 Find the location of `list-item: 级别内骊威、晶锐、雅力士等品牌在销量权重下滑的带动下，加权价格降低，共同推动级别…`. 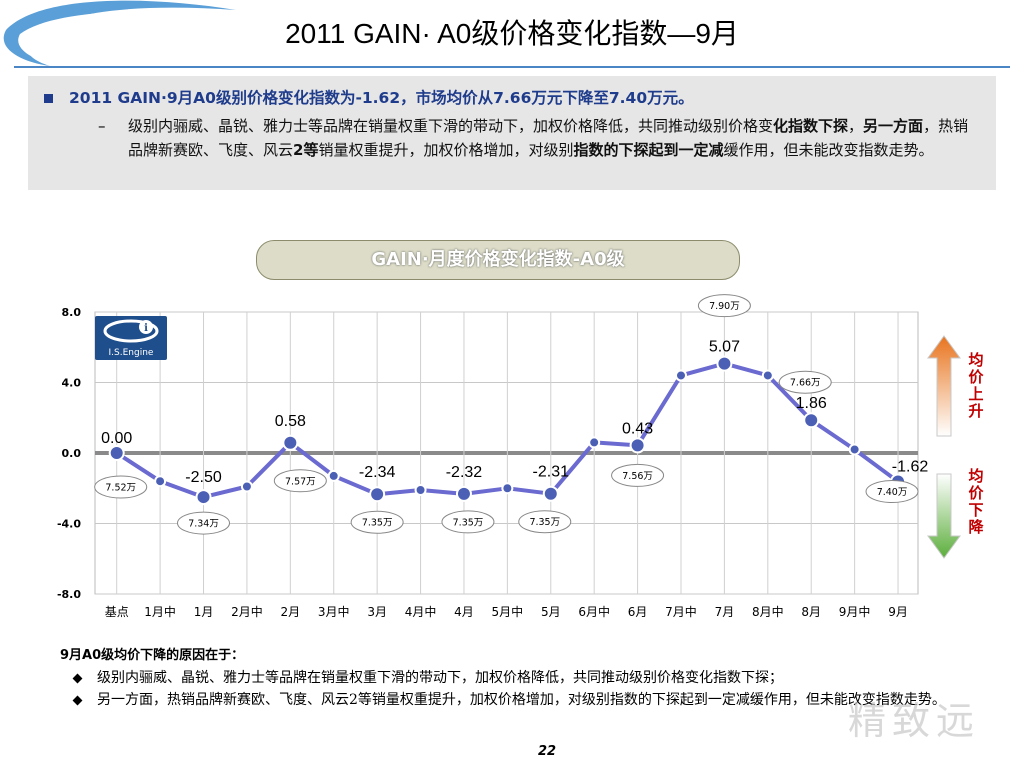

list-item: 级别内骊威、晶锐、雅力士等品牌在销量权重下滑的带动下，加权价格降低，共同推动级别… is located at coordinates (515, 678).